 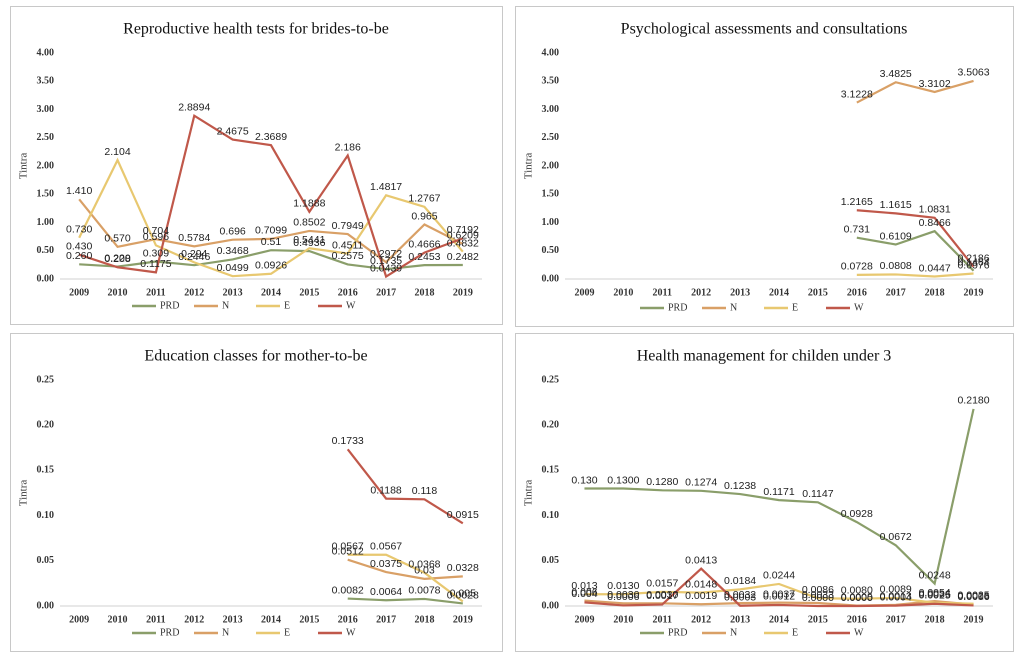 I want to click on data-label: 0.0512, so click(x=348, y=551).